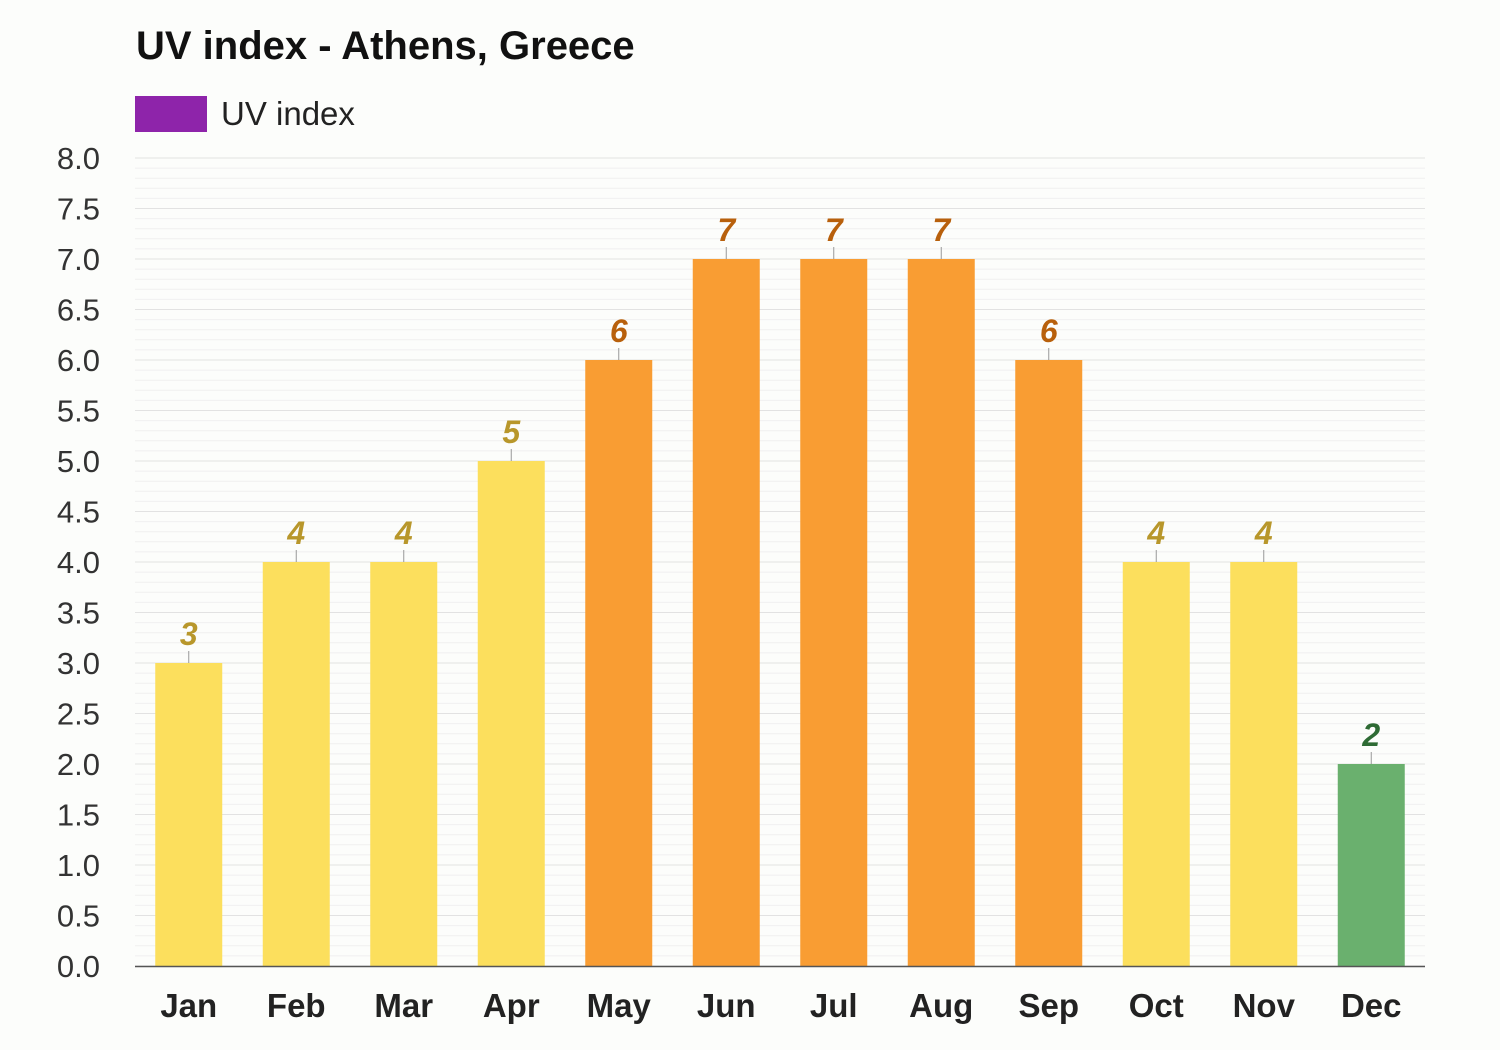 The height and width of the screenshot is (1050, 1500). What do you see at coordinates (78, 512) in the screenshot?
I see `y-tick-label: 4.5` at bounding box center [78, 512].